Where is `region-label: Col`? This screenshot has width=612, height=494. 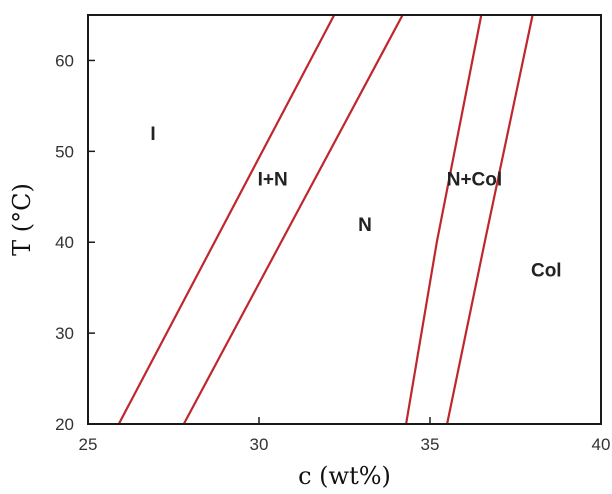 region-label: Col is located at coordinates (546, 270).